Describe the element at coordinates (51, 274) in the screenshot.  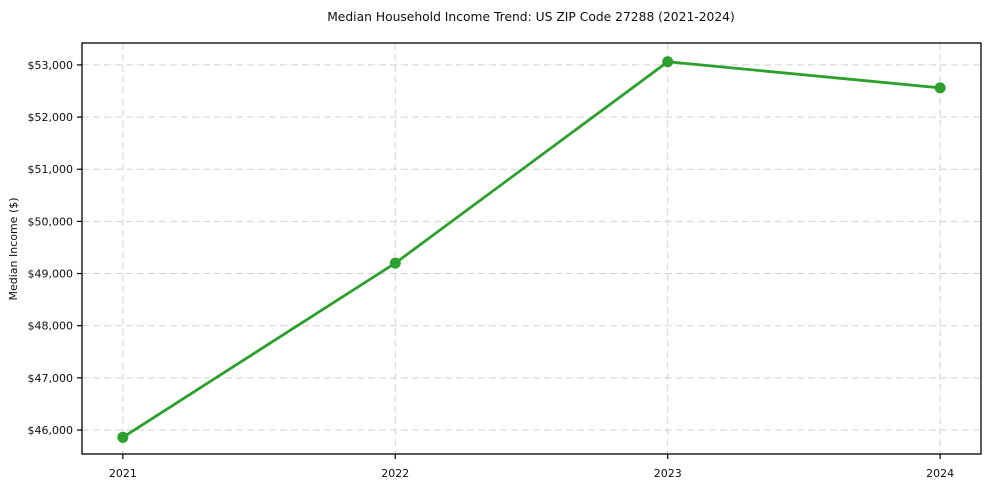
I see `y-tick-label: $49,000` at that location.